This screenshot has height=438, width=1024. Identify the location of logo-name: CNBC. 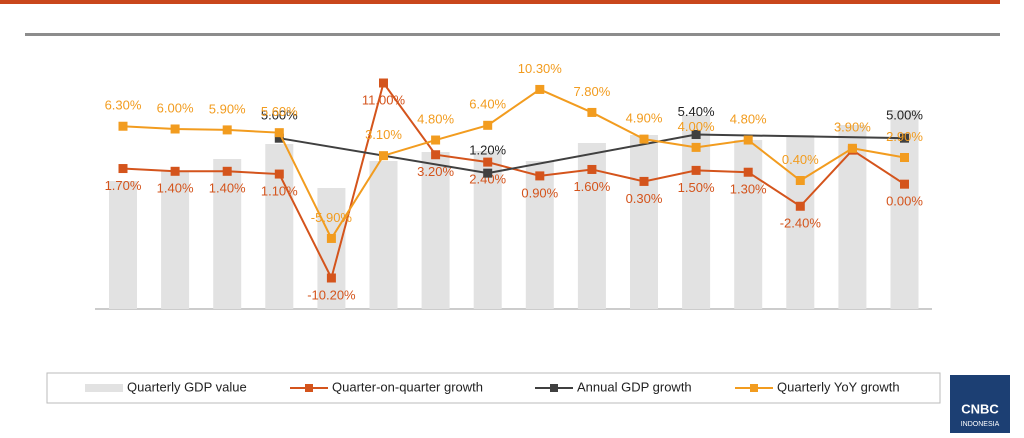
(980, 408).